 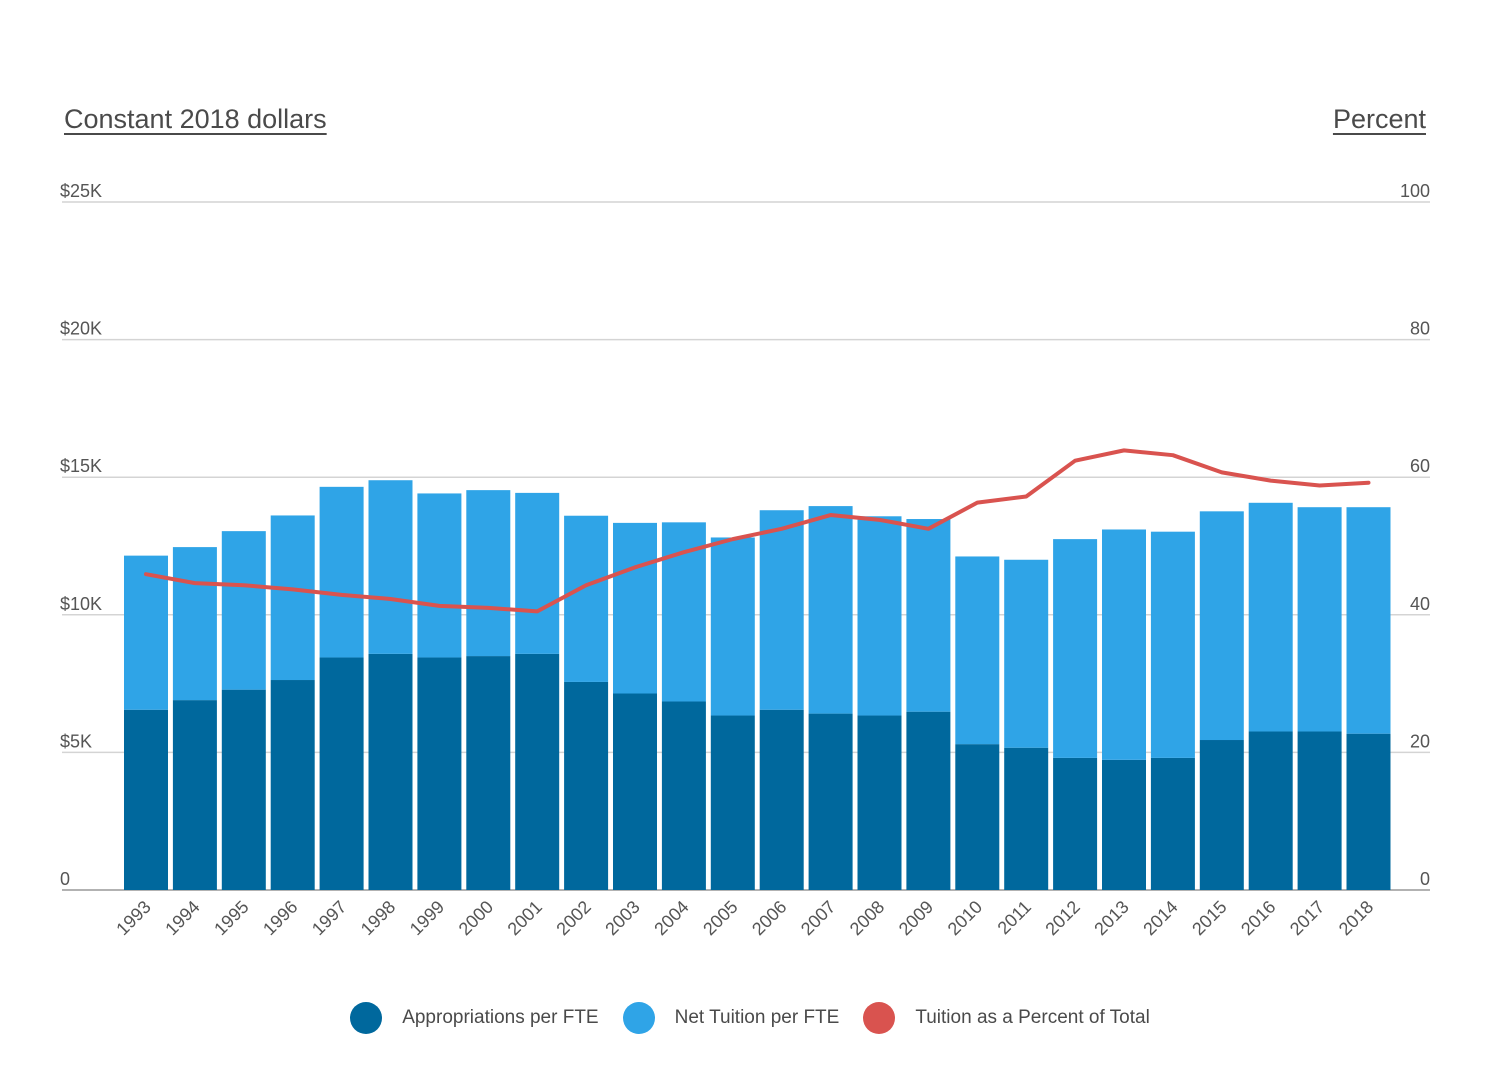 What do you see at coordinates (879, 616) in the screenshot?
I see `bar-net-tuition-2008` at bounding box center [879, 616].